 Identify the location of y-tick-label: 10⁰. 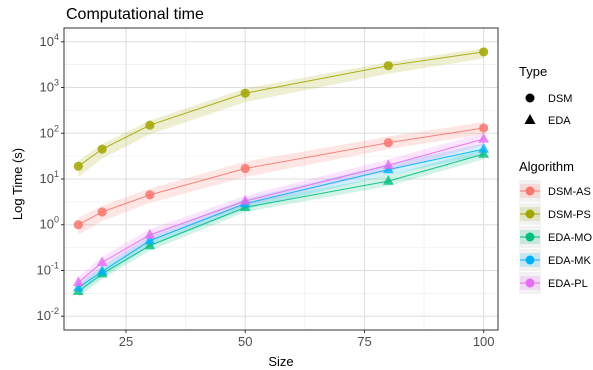
(49, 223).